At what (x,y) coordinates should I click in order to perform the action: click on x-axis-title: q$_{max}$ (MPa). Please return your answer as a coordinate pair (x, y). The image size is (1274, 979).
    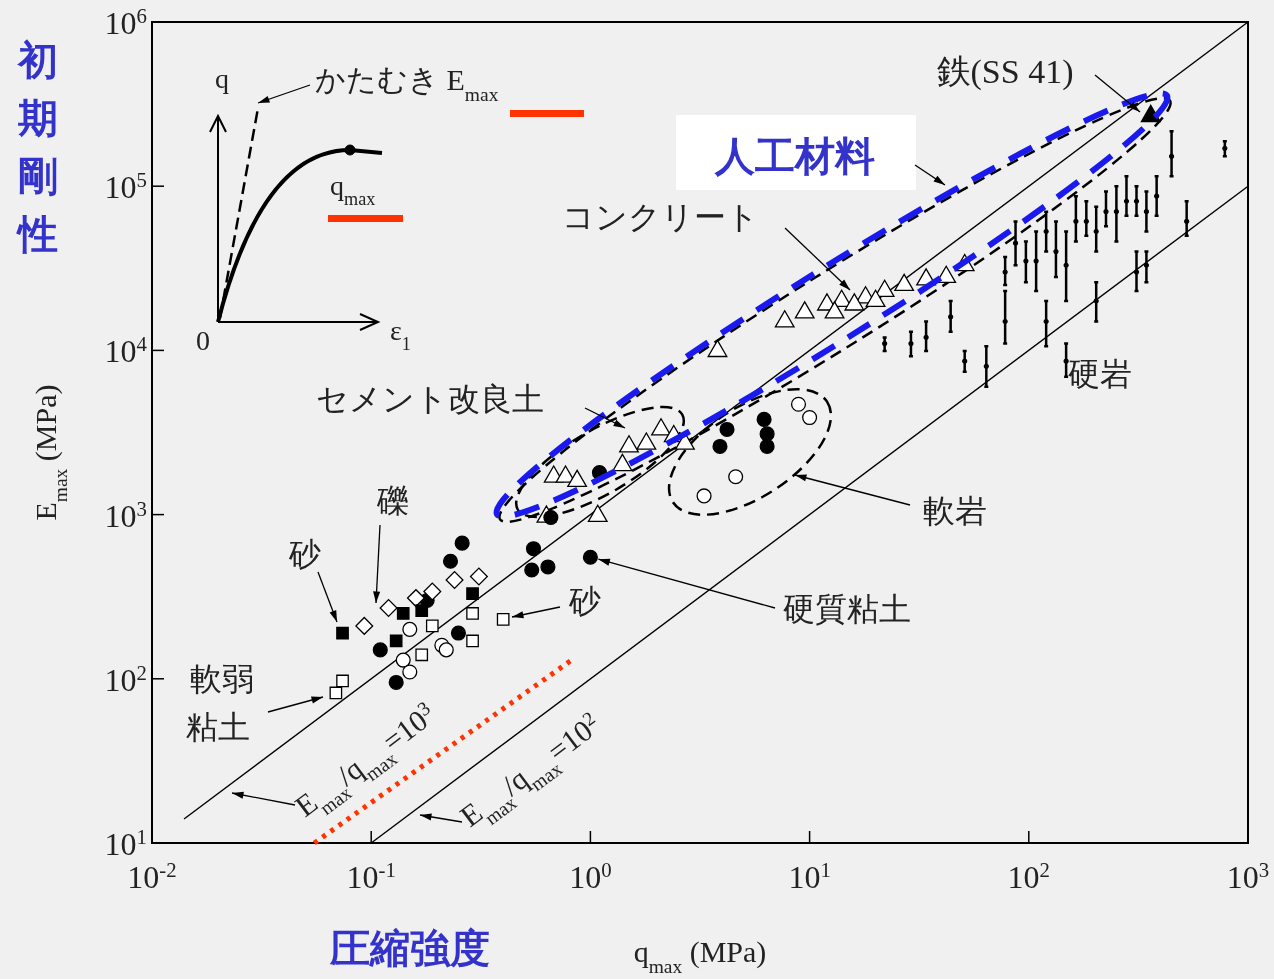
    Looking at the image, I should click on (700, 956).